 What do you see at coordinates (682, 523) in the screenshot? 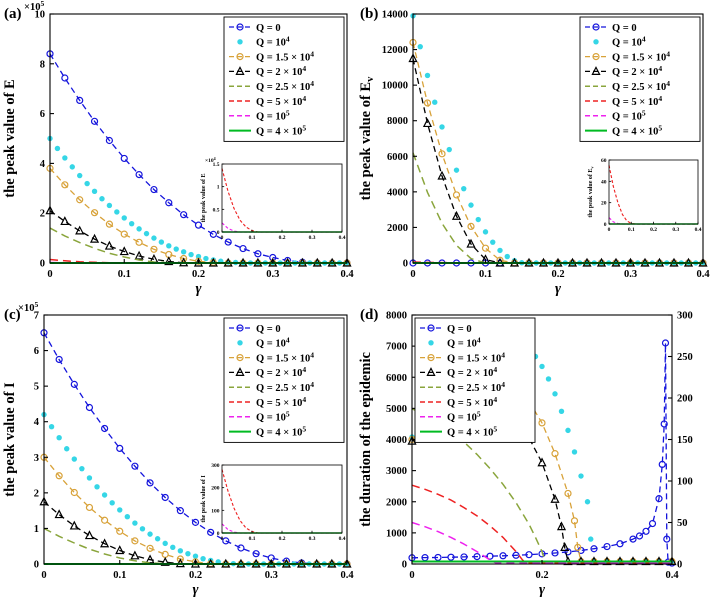
I see `svg-text: 50` at bounding box center [682, 523].